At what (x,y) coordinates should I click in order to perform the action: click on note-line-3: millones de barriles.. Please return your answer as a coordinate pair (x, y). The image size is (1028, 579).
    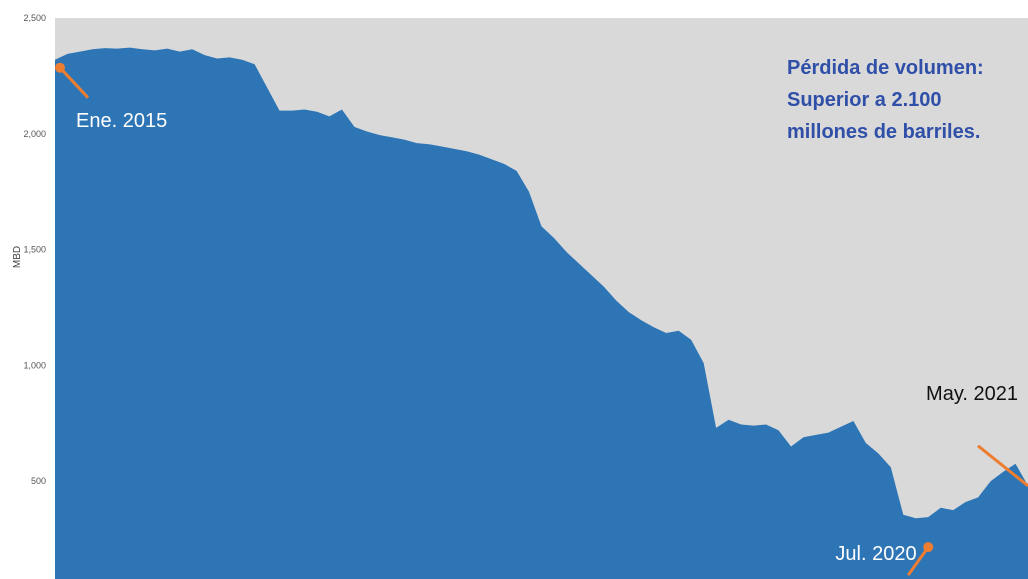
    Looking at the image, I should click on (883, 132).